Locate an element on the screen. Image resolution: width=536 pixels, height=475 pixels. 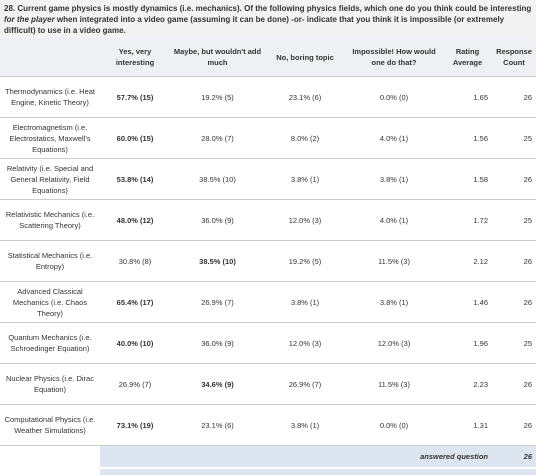
footer-value: 26 is located at coordinates (514, 457).